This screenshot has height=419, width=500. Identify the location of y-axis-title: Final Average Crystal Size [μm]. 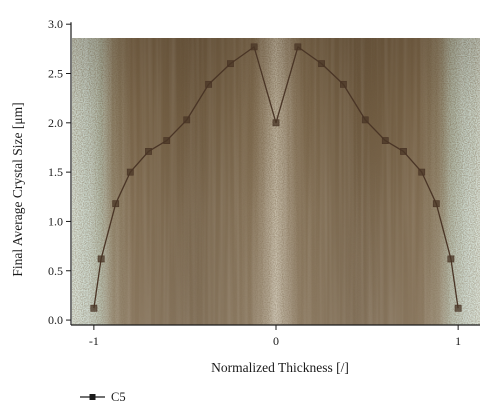
(17, 189).